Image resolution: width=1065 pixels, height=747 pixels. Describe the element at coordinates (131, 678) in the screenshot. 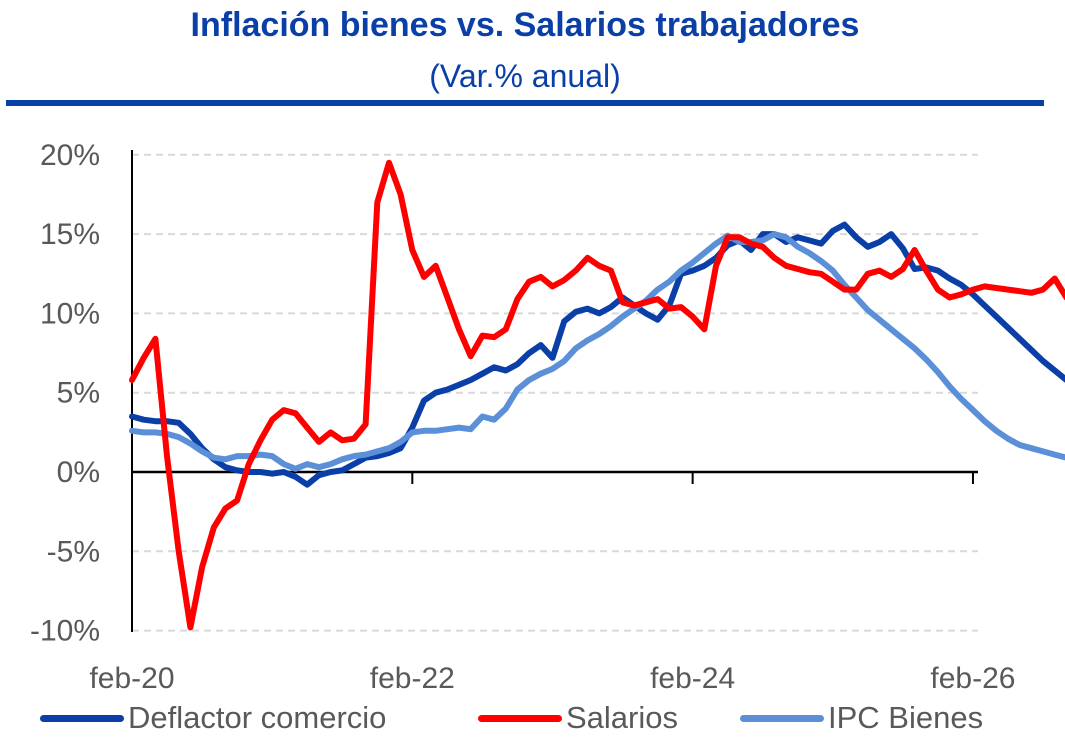

I see `x-tick-label: feb-20` at that location.